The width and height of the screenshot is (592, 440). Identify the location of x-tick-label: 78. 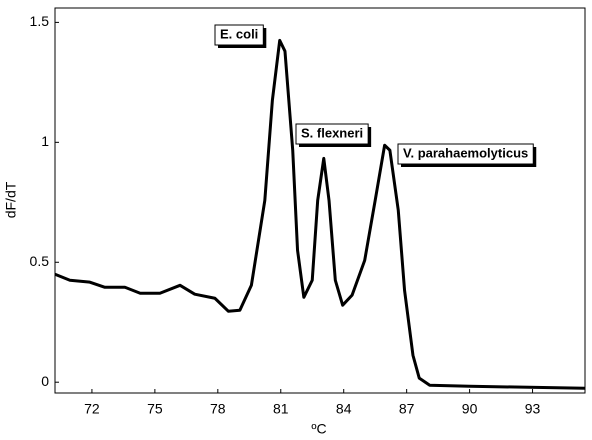
(218, 409).